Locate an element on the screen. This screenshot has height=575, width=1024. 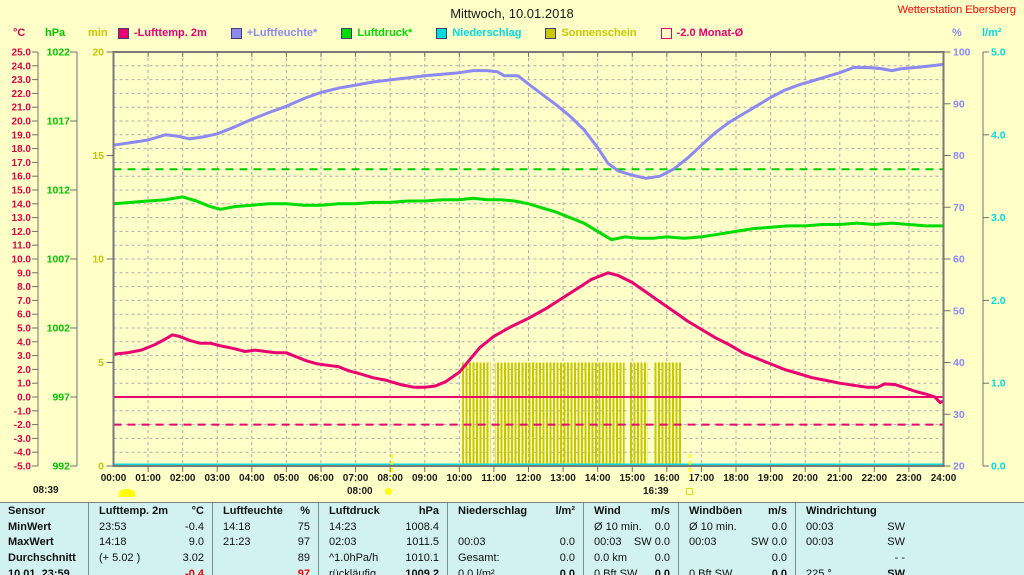
table-cell-row: 0 Bft SW 0.0 is located at coordinates (737, 570).